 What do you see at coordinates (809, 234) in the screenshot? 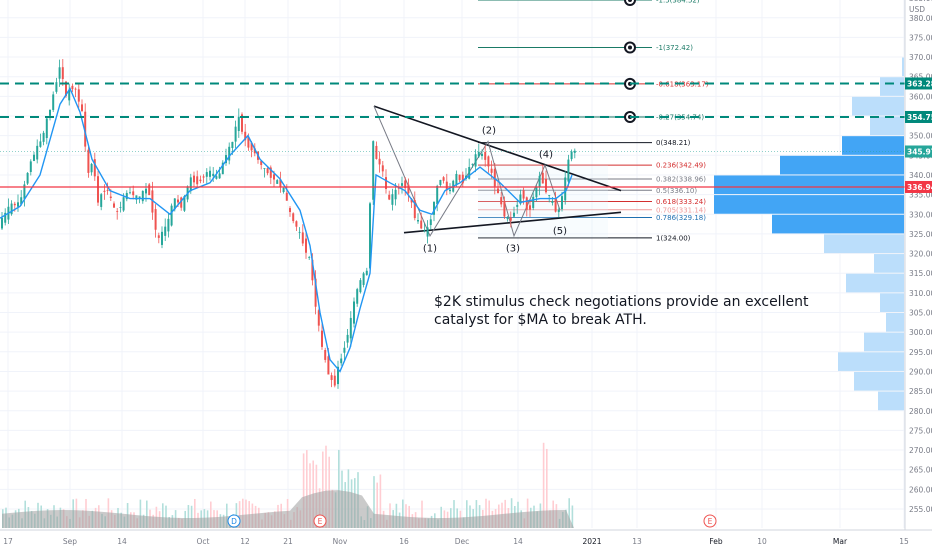
I see `volume-profile` at bounding box center [809, 234].